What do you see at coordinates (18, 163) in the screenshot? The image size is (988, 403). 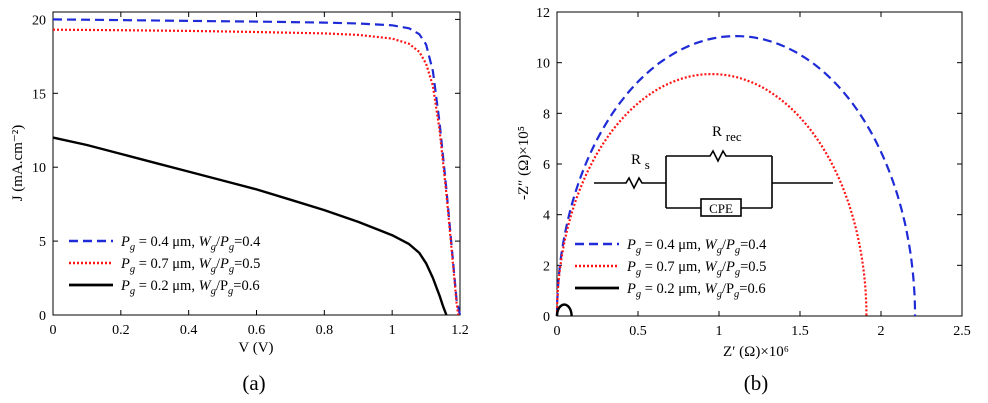 I see `y-axis-label-a: J (mA.cm⁻²)` at bounding box center [18, 163].